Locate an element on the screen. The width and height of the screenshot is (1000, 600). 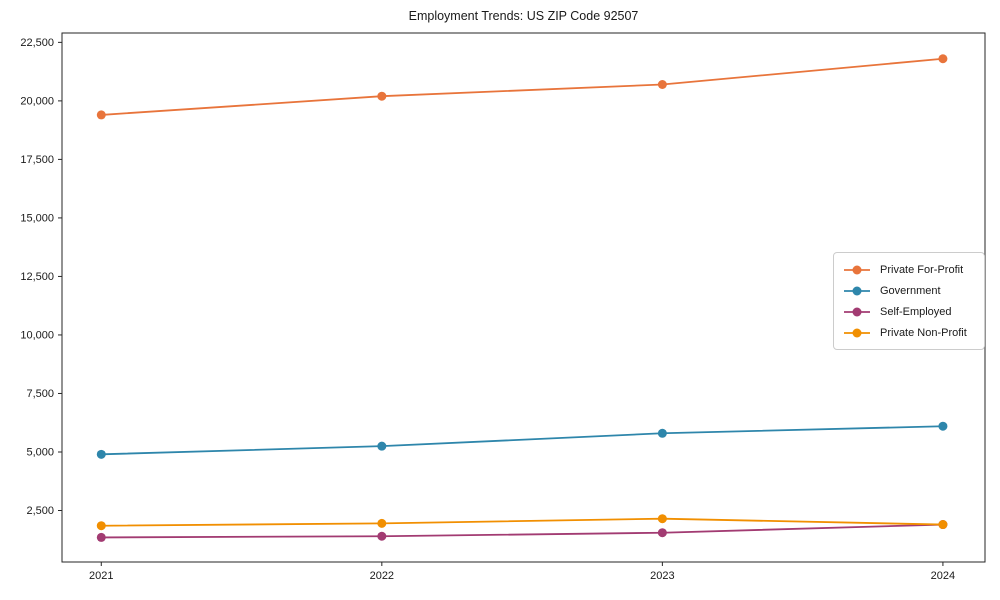
legend-item-private-for-profit: Private For-Profit is located at coordinates (909, 270).